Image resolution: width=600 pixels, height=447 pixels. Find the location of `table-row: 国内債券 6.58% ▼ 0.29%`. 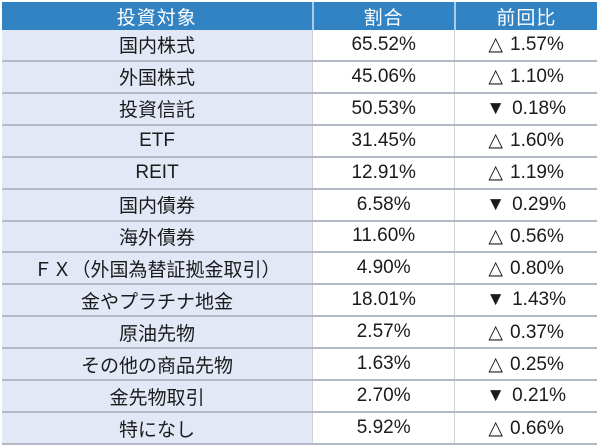

table-row: 国内債券 6.58% ▼ 0.29% is located at coordinates (299, 204).